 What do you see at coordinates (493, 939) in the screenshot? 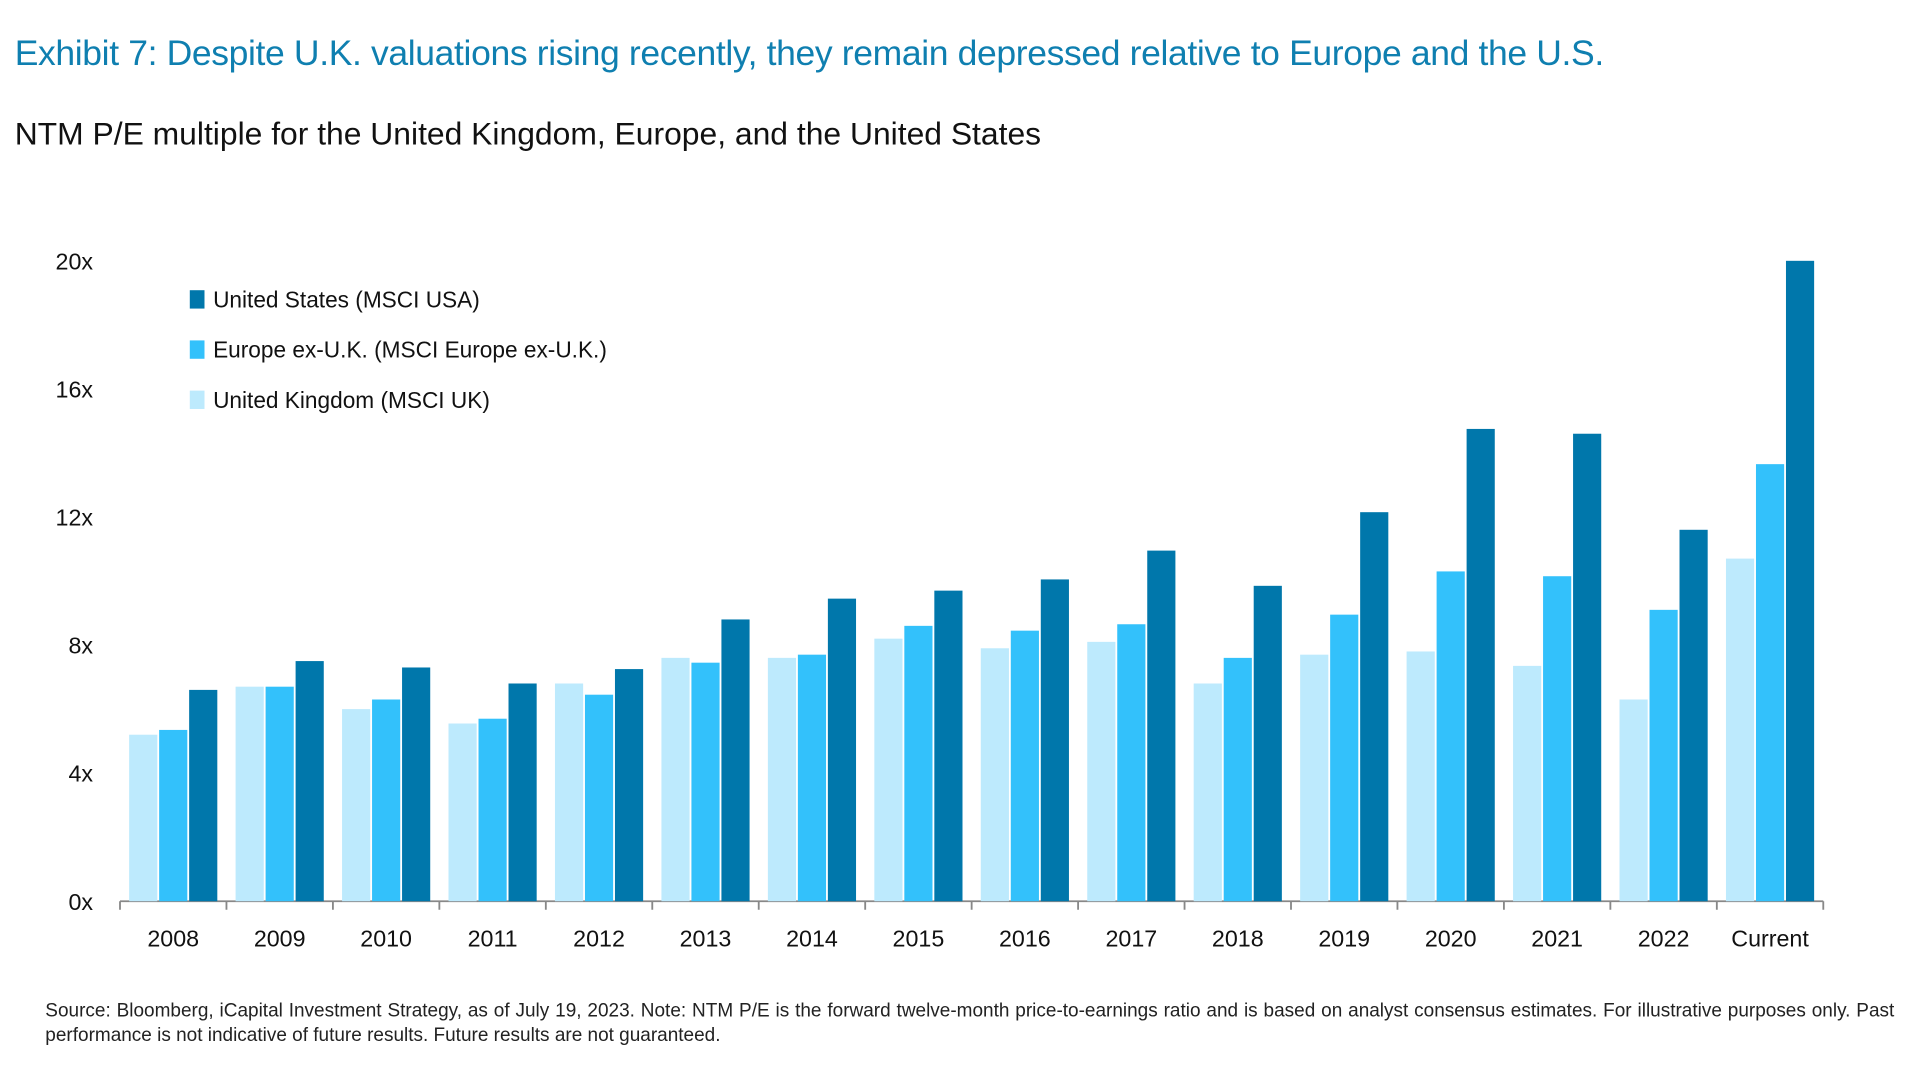
I see `x-tick-label: 2011` at bounding box center [493, 939].